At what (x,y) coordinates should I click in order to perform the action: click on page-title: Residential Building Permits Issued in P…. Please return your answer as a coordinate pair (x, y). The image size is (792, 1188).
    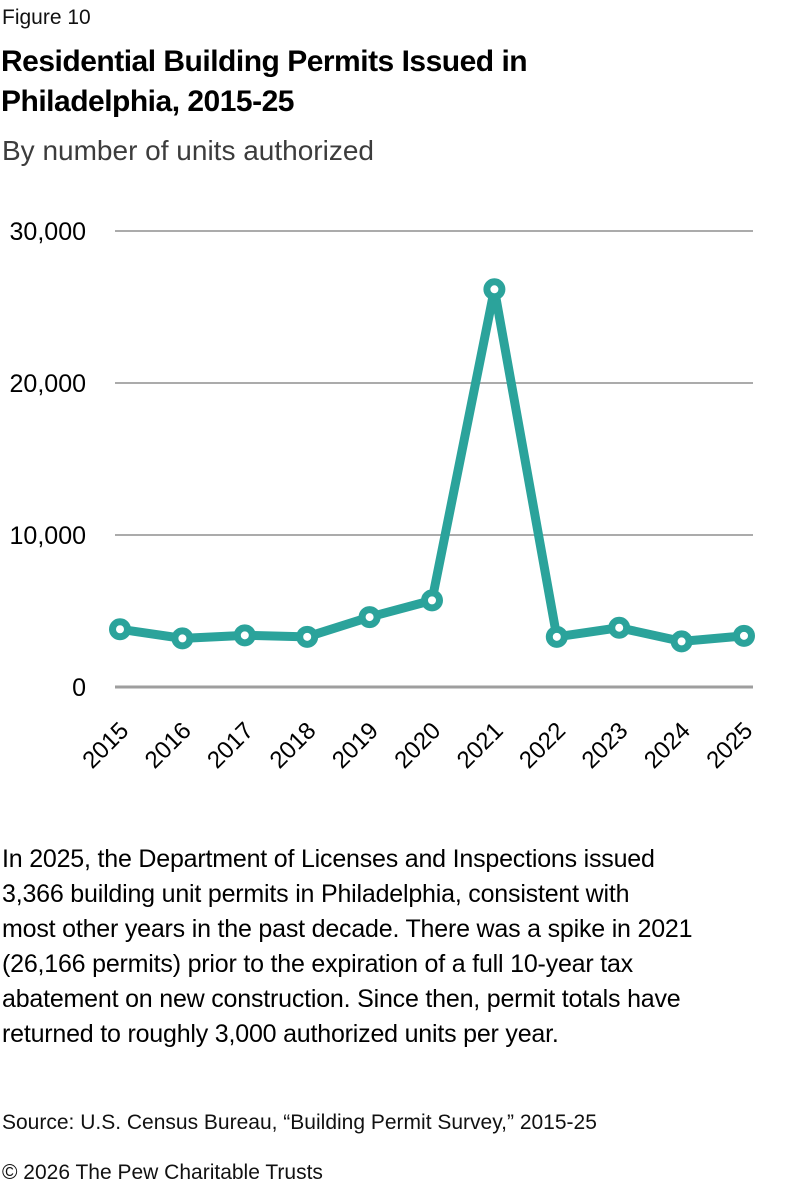
    Looking at the image, I should click on (264, 81).